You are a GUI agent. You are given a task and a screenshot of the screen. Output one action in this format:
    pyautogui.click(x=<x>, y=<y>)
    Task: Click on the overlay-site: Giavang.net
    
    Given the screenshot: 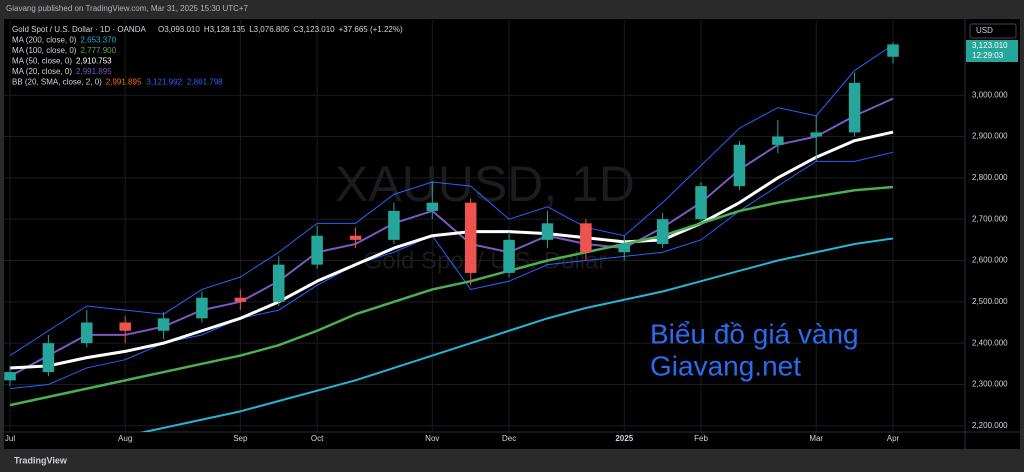 What is the action you would take?
    pyautogui.click(x=725, y=365)
    